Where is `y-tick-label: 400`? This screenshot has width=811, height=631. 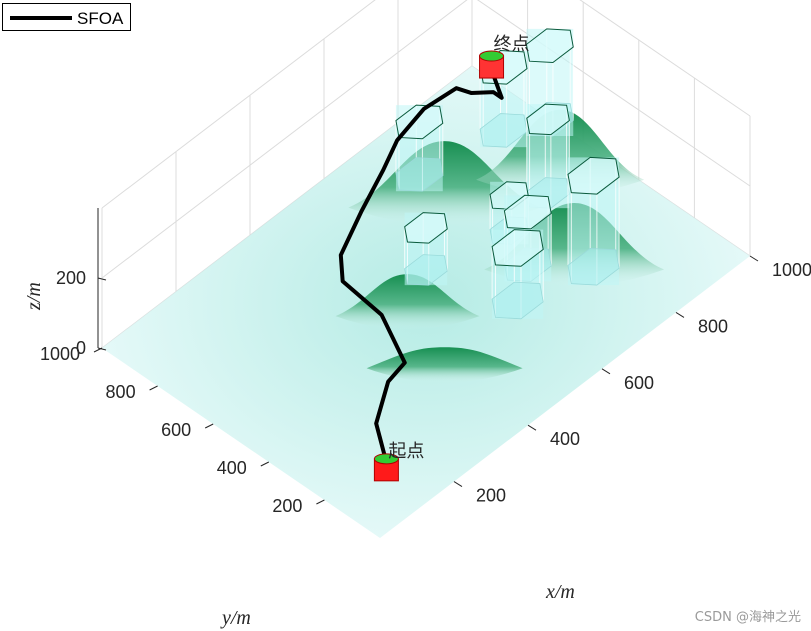 y-tick-label: 400 is located at coordinates (232, 468).